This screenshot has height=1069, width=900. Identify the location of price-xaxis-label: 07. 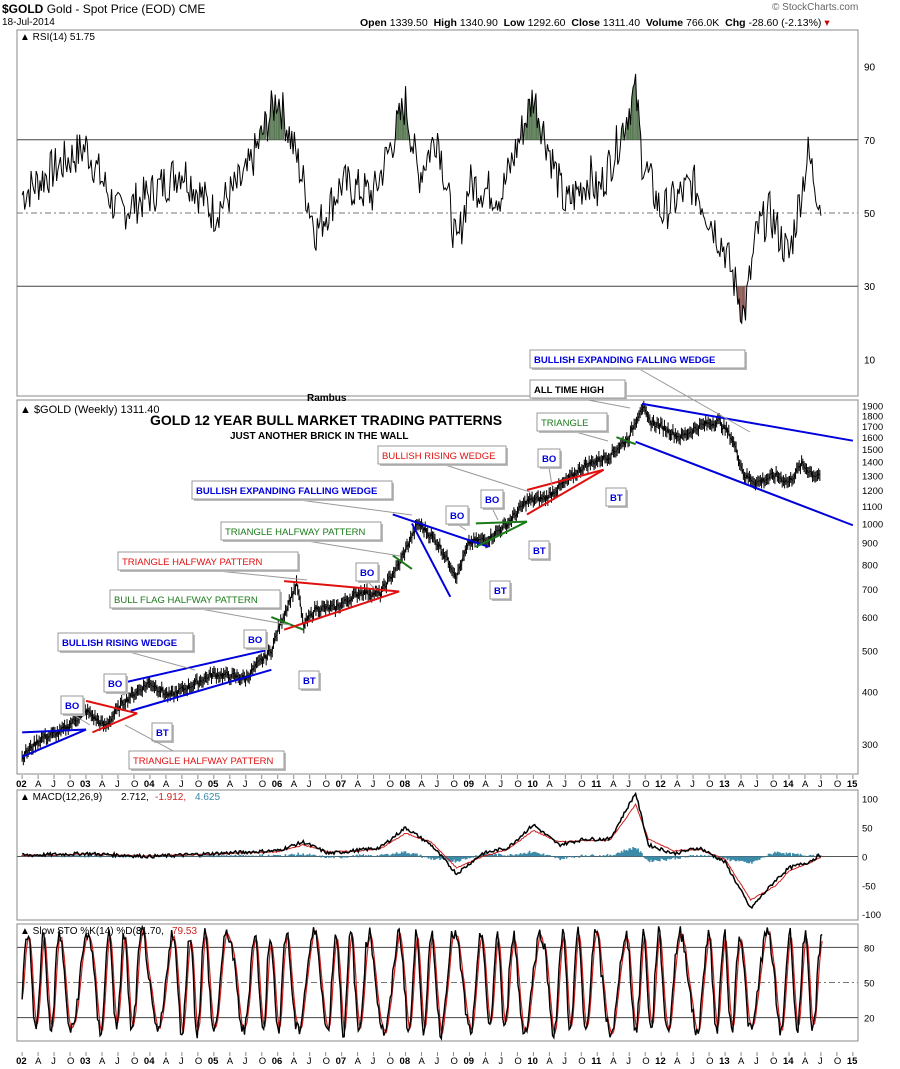
(341, 784).